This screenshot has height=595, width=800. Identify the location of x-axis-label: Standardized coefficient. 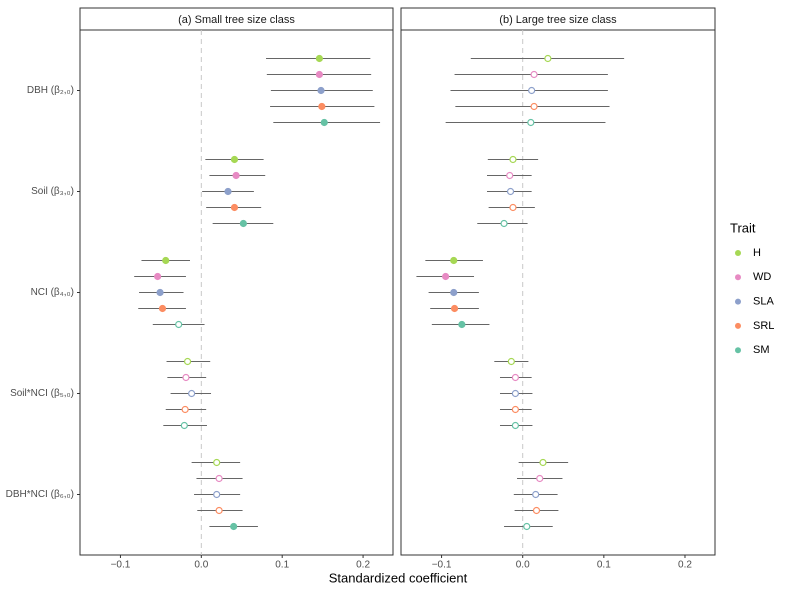
(398, 577).